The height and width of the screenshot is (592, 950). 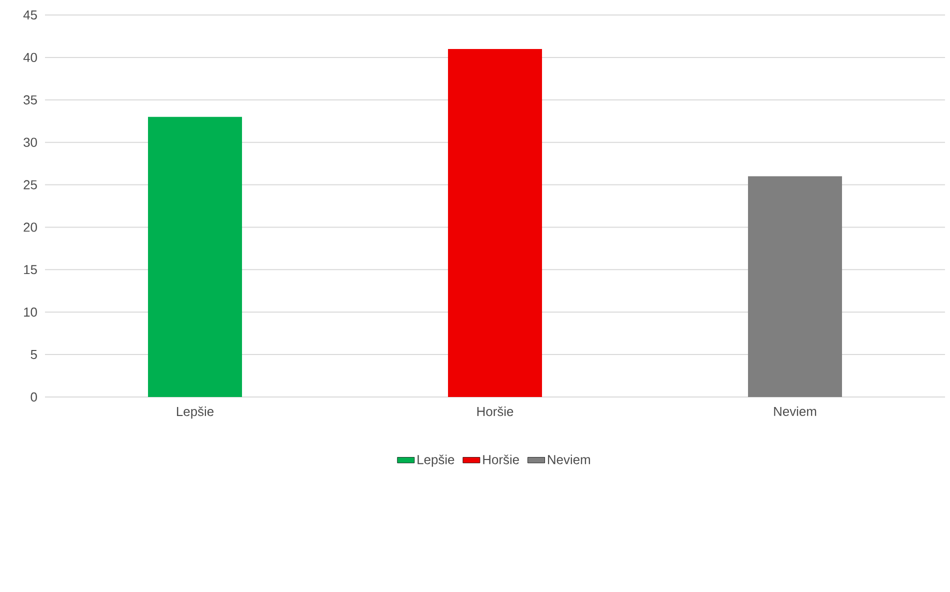 What do you see at coordinates (30, 312) in the screenshot?
I see `y-tick-label: 10` at bounding box center [30, 312].